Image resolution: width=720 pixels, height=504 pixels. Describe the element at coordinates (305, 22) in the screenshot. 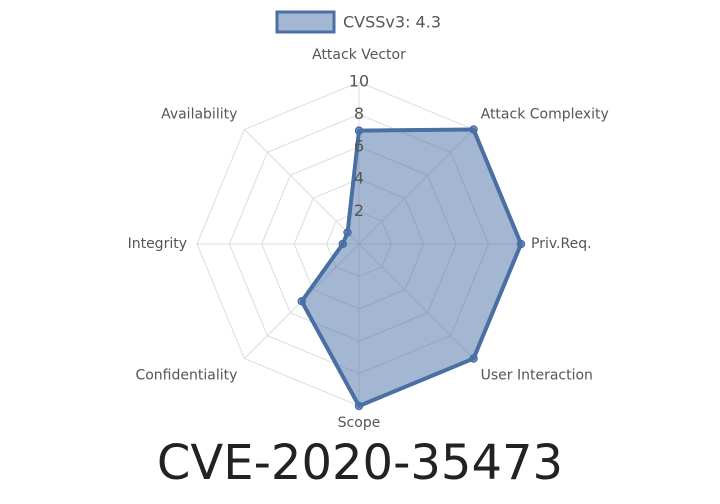

I see `legend-swatch` at that location.